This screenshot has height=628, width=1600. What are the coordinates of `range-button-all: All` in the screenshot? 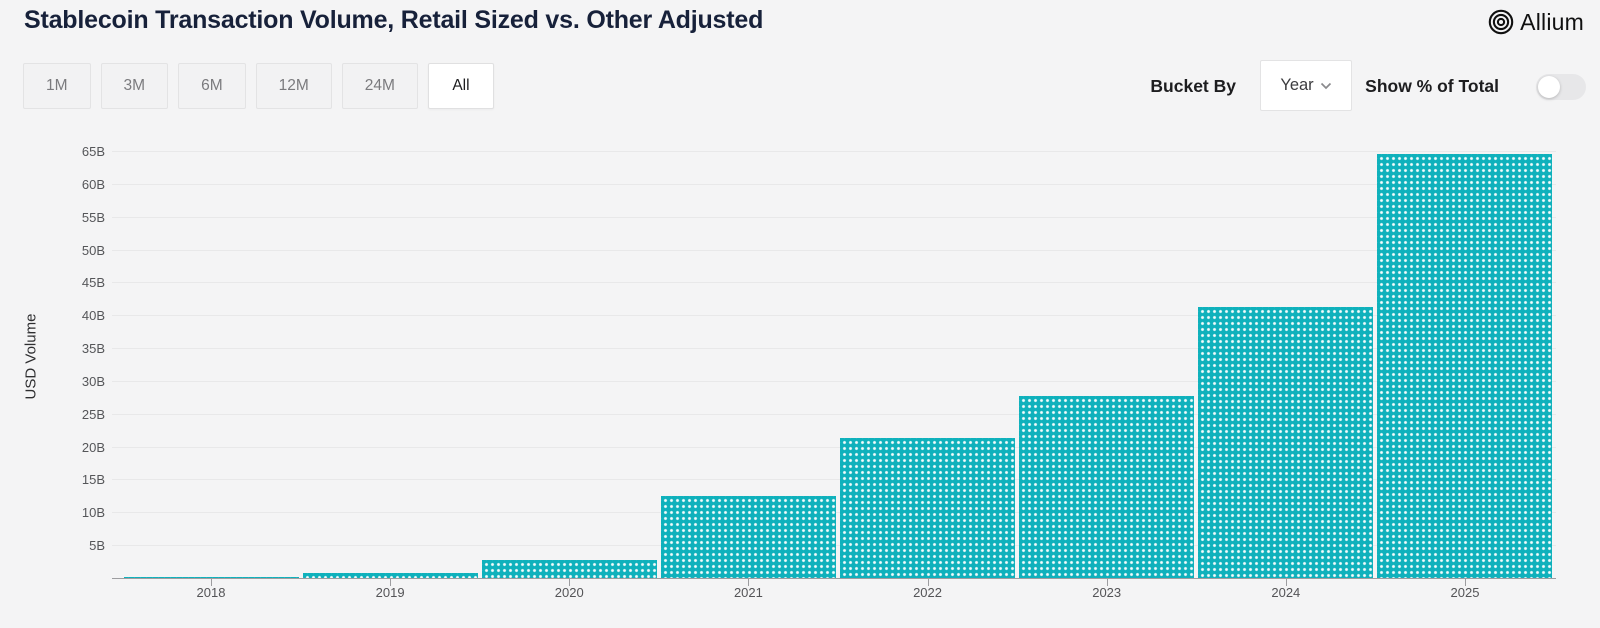 It's located at (460, 86).